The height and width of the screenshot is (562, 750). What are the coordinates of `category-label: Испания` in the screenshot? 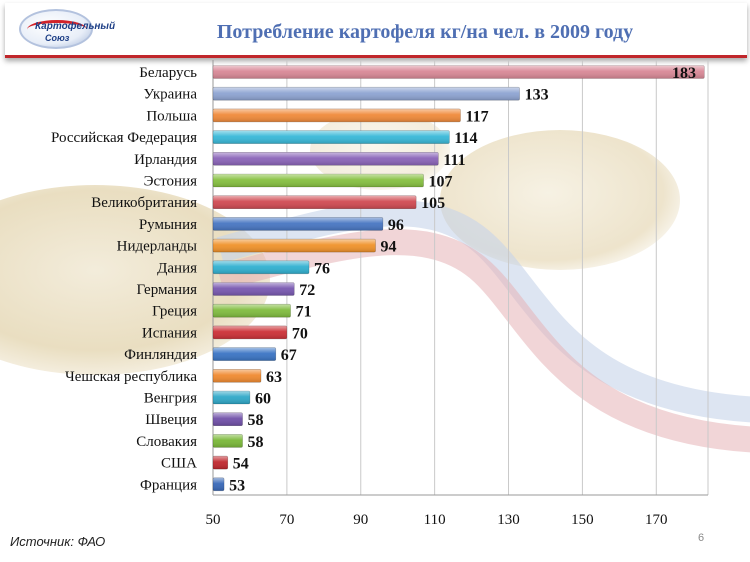 It's located at (169, 333).